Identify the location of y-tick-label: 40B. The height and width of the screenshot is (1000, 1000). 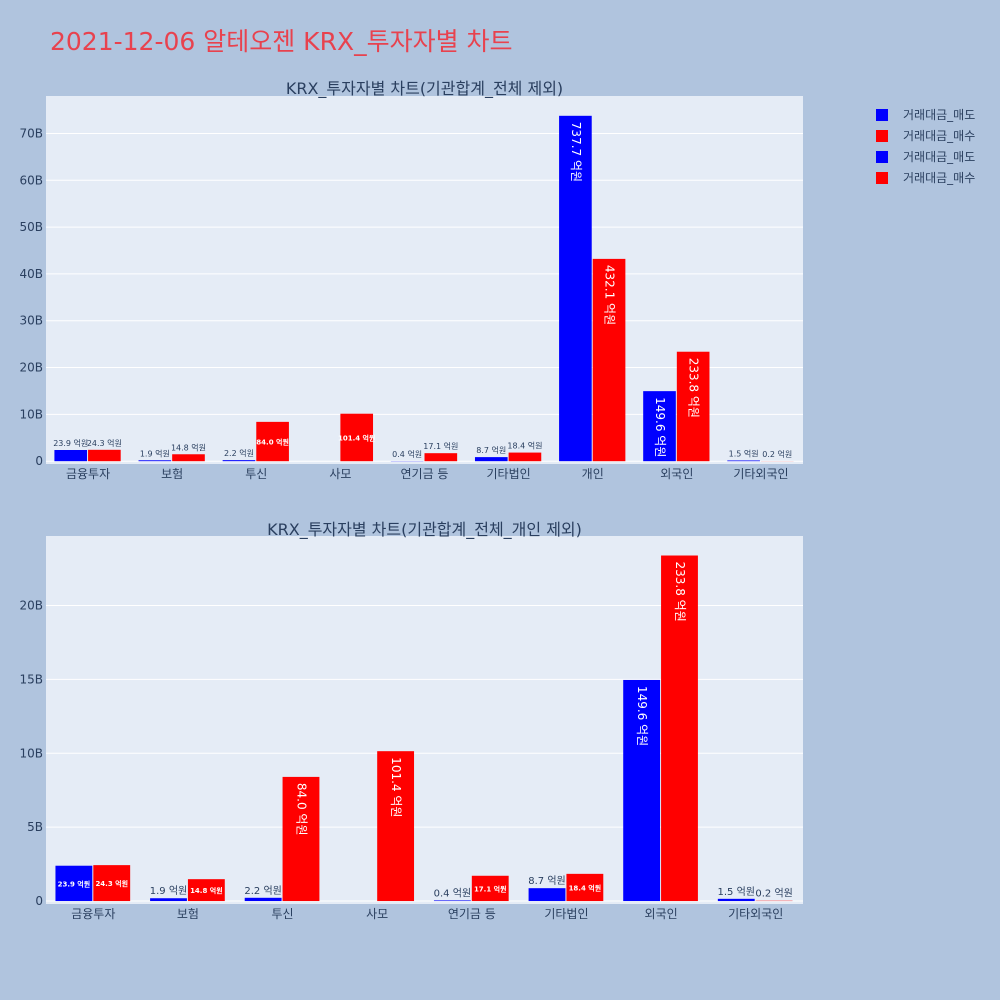
(31, 274).